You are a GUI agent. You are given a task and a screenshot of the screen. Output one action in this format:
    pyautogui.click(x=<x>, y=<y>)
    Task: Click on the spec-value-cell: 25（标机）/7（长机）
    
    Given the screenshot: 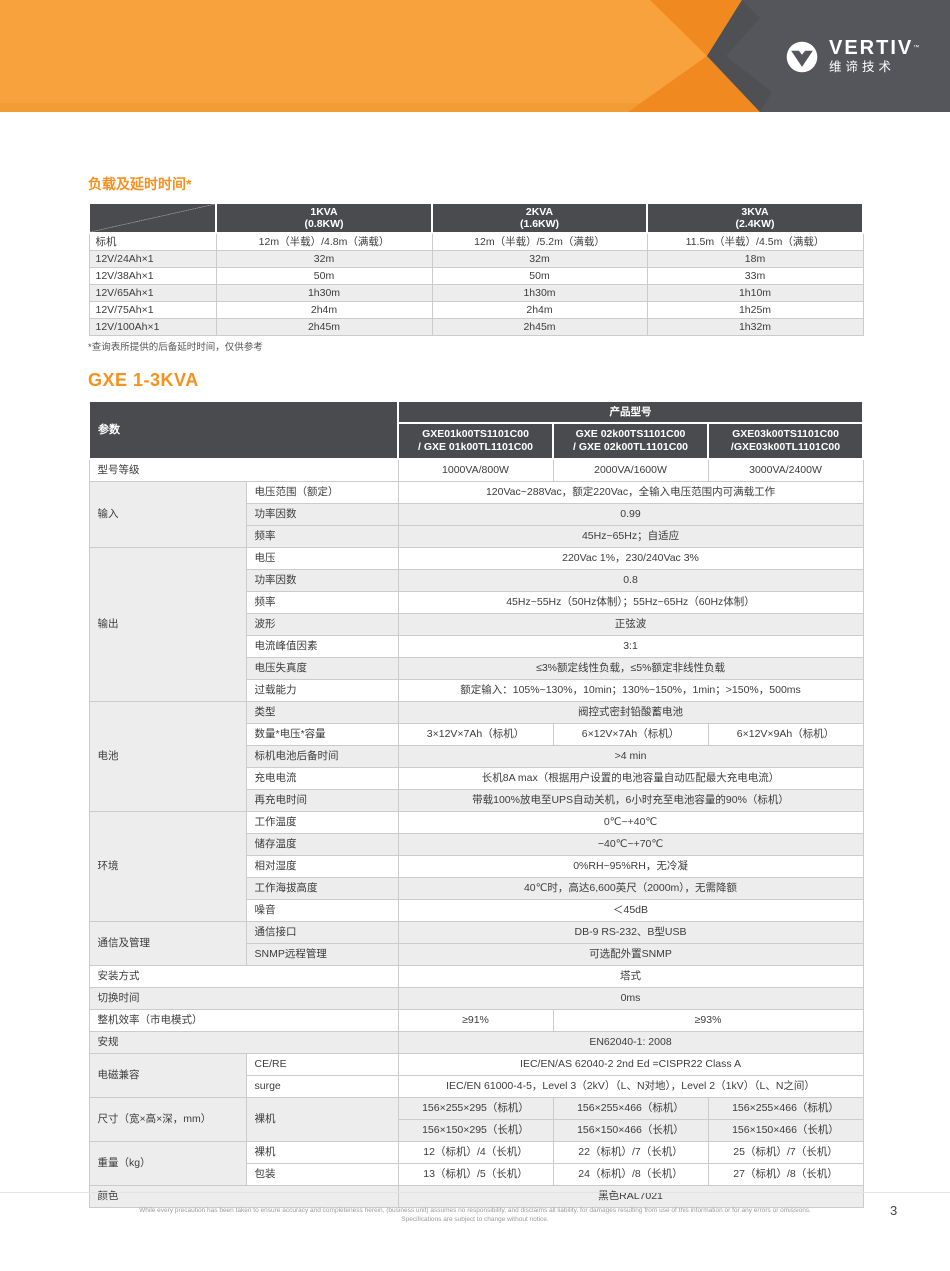 What is the action you would take?
    pyautogui.click(x=785, y=1152)
    